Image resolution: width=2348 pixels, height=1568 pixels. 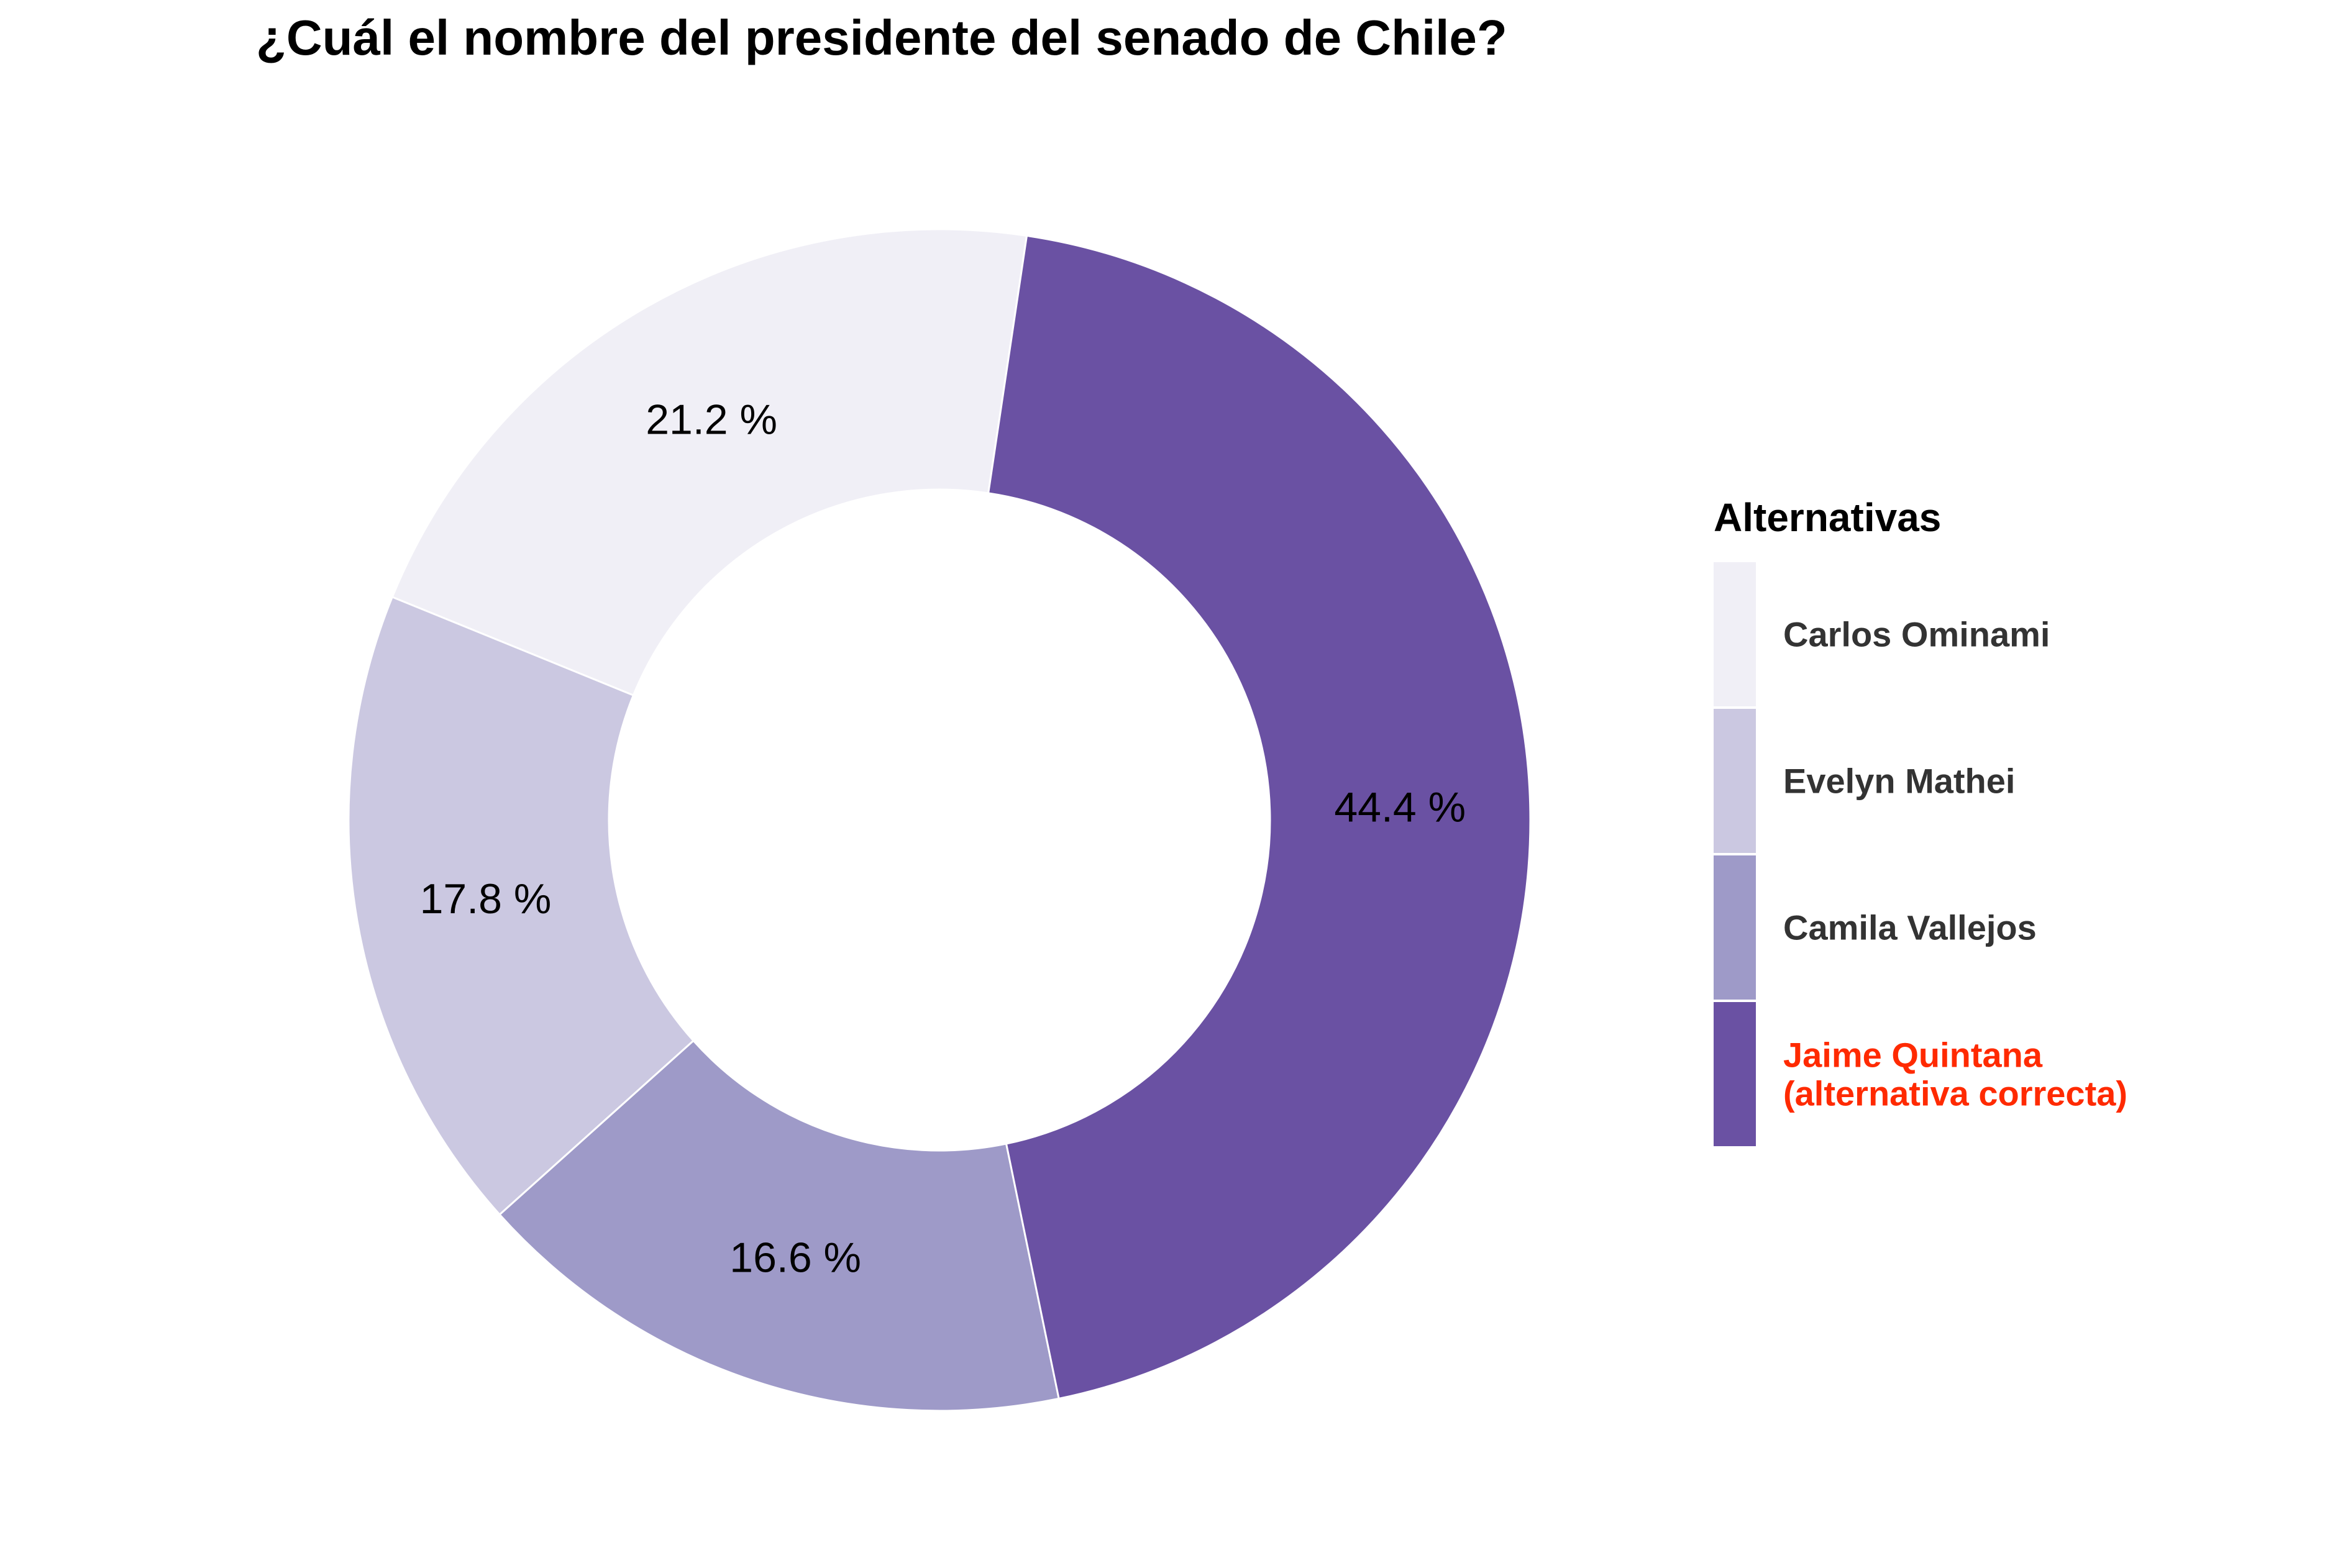 I want to click on slice-carlos-ominami, so click(x=709, y=462).